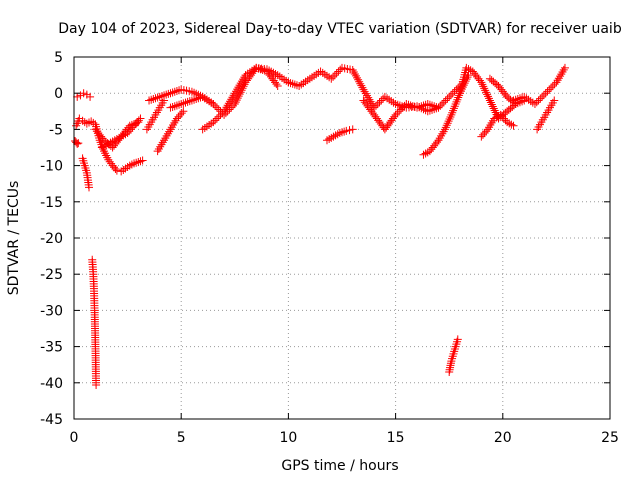  Describe the element at coordinates (51, 420) in the screenshot. I see `y-tick-label: -45` at that location.